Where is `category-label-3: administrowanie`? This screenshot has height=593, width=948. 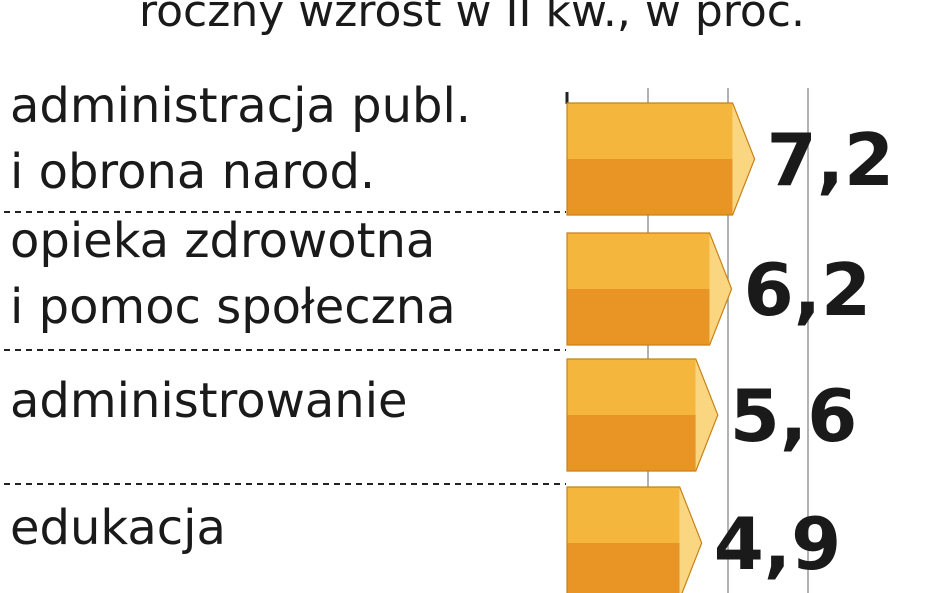
category-label-3: administrowanie is located at coordinates (209, 401).